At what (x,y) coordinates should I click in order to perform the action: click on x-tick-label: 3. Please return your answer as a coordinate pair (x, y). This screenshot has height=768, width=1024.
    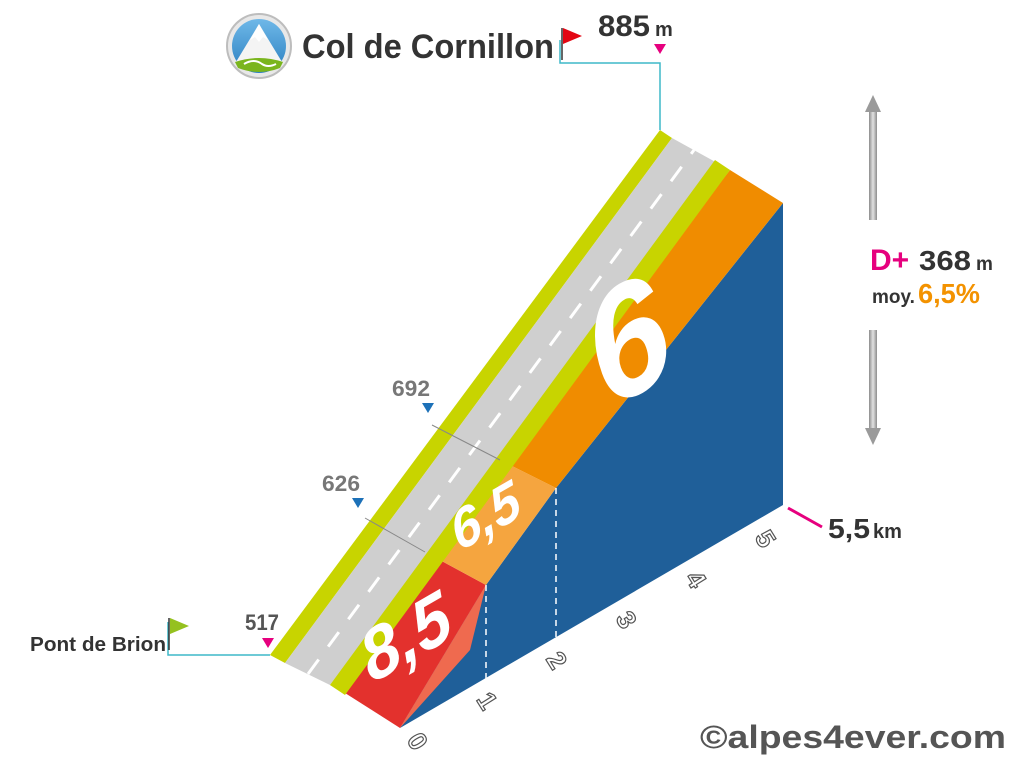
    Looking at the image, I should click on (626, 620).